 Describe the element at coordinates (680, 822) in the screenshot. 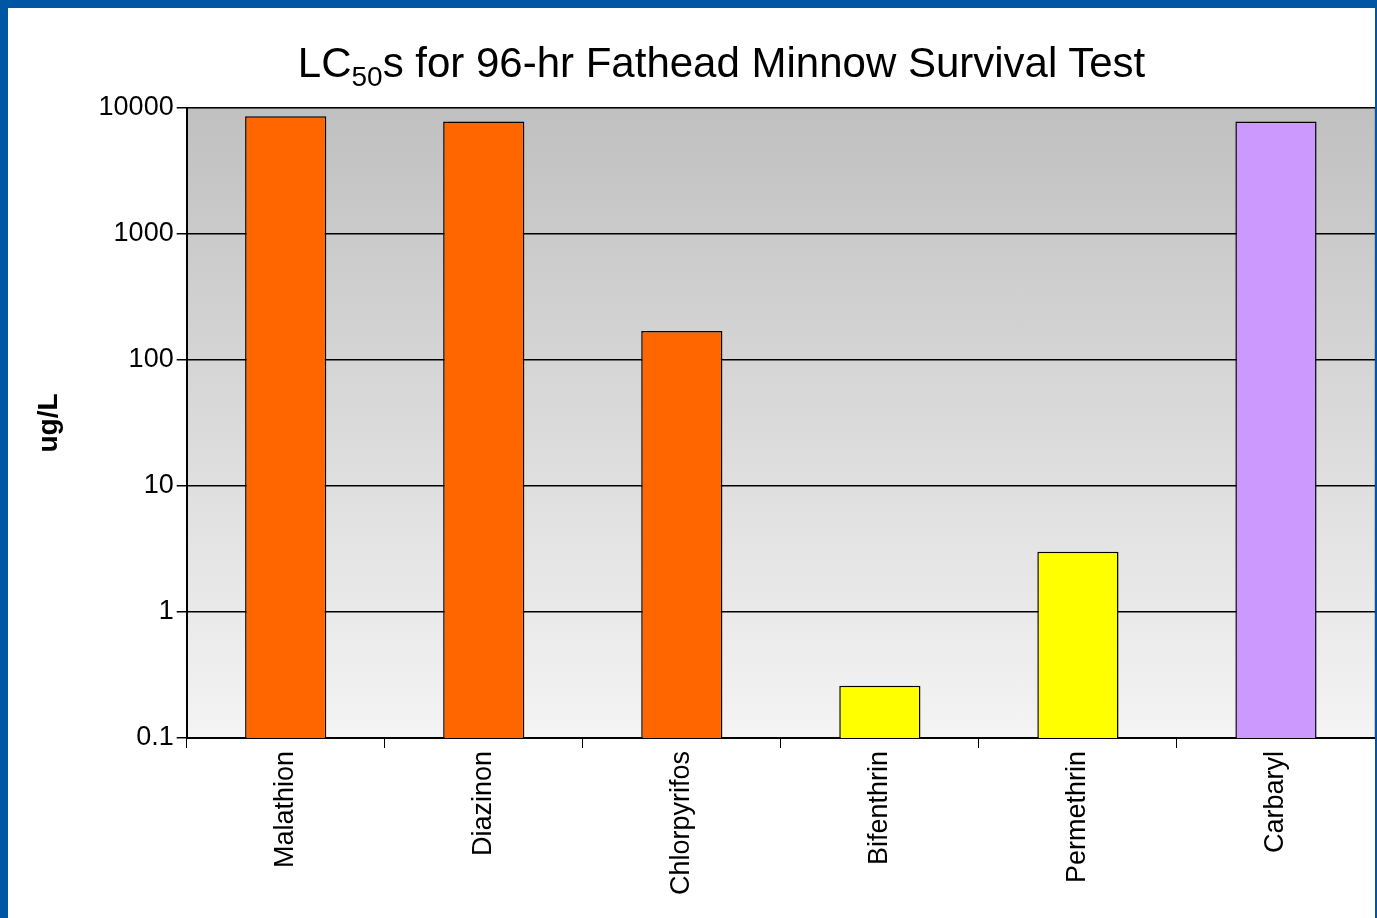

I see `x-tick-label: Chlorpyrifos` at that location.